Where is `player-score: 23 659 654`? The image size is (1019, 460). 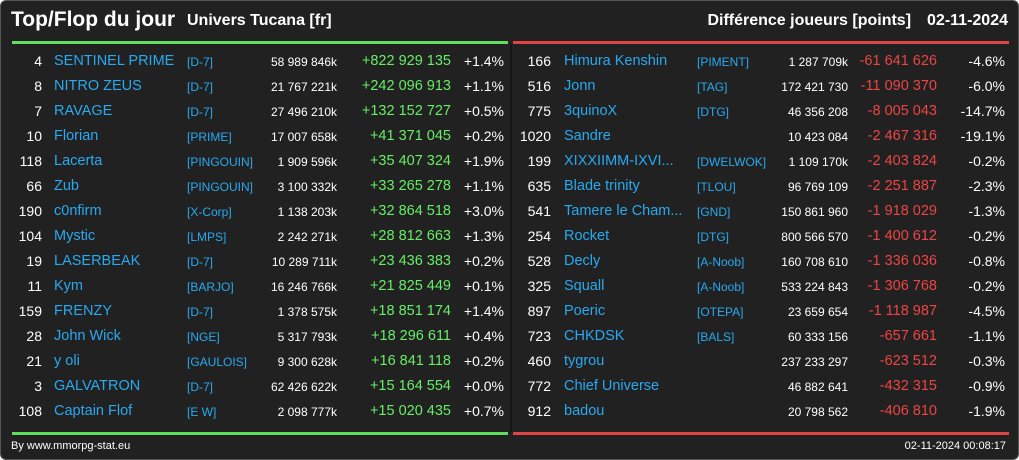 player-score: 23 659 654 is located at coordinates (817, 312).